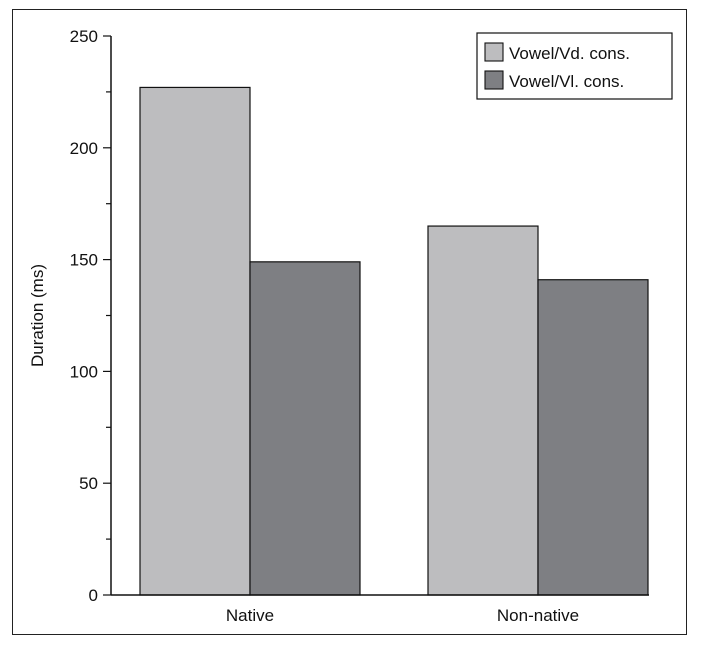 The width and height of the screenshot is (701, 648). Describe the element at coordinates (402, 615) in the screenshot. I see `x-axis-ticks: Native Non-native` at that location.